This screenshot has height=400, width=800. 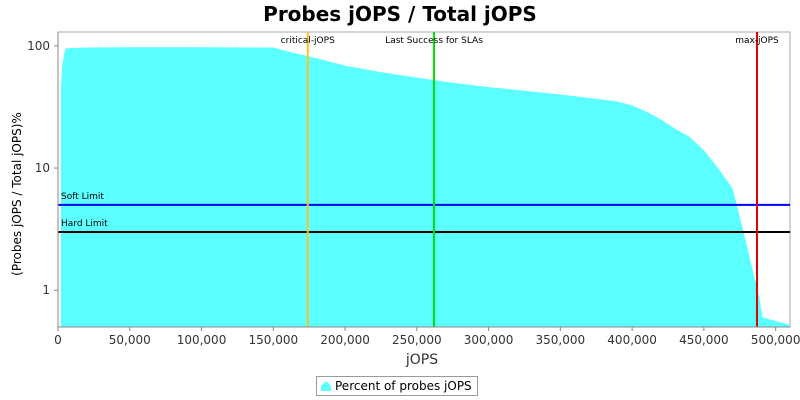 I want to click on marker-label-1: Last Success for SLAs, so click(x=434, y=41).